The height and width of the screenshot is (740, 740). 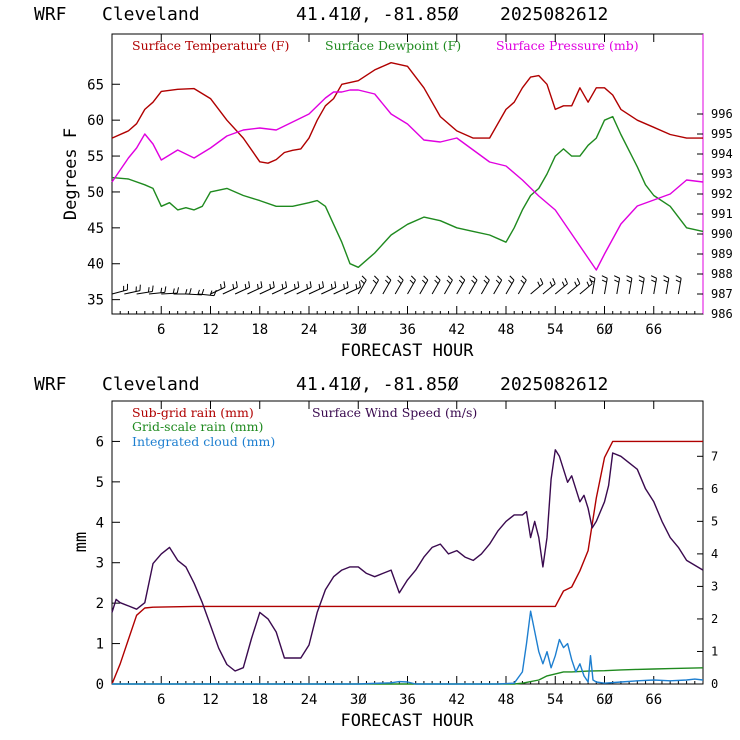 I want to click on y-tick-label: 0, so click(x=100, y=685).